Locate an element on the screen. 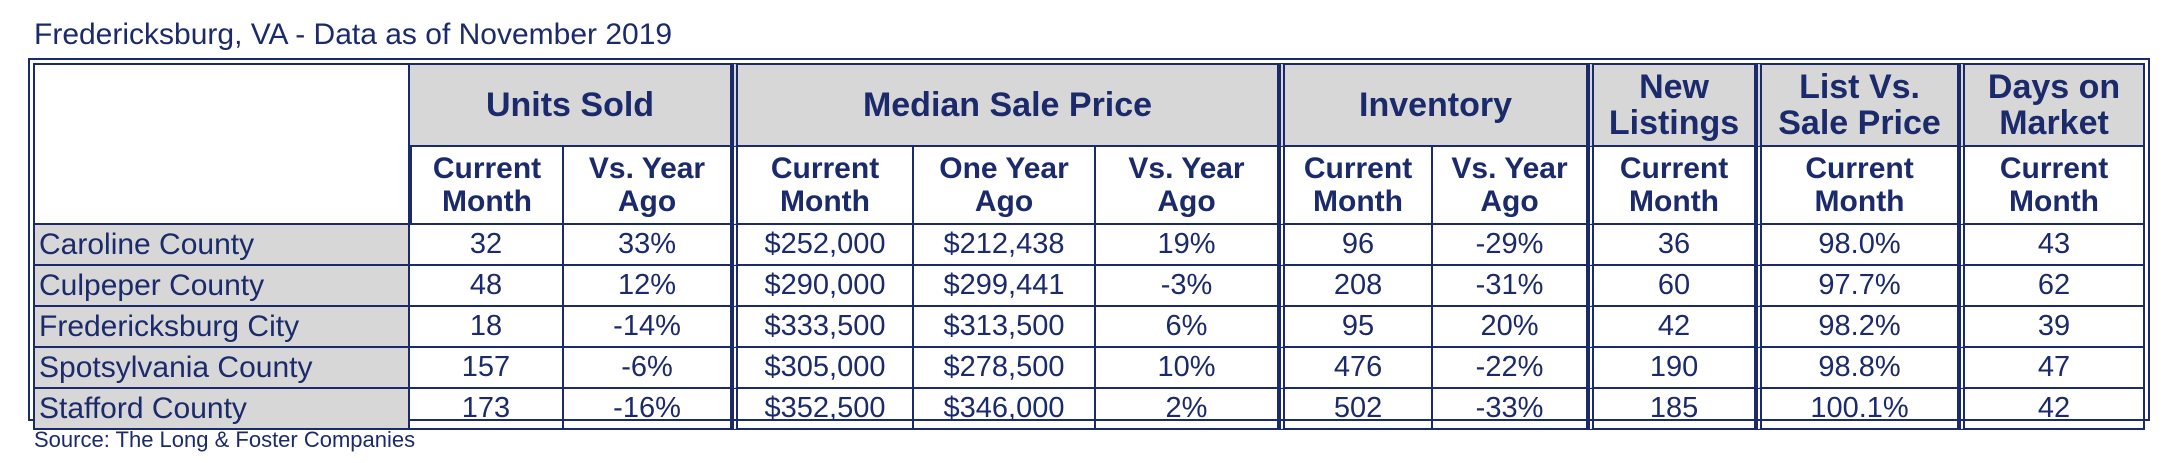  list-vs-sale-cell: 98.8% is located at coordinates (1858, 368).